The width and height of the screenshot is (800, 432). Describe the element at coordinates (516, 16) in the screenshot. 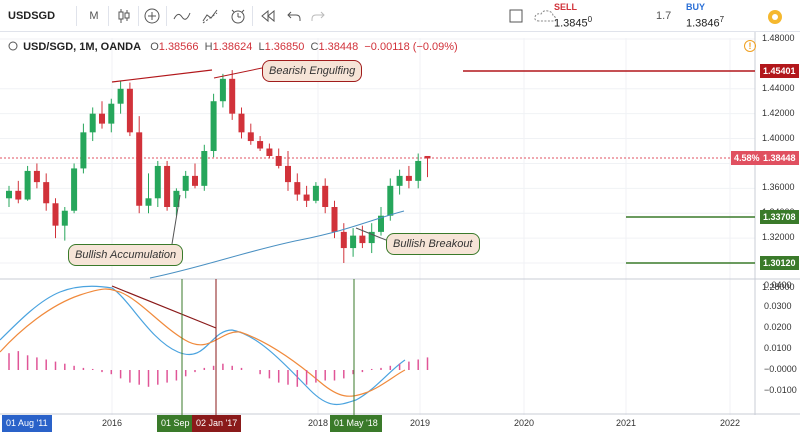

I see `fullscreen-icon` at that location.